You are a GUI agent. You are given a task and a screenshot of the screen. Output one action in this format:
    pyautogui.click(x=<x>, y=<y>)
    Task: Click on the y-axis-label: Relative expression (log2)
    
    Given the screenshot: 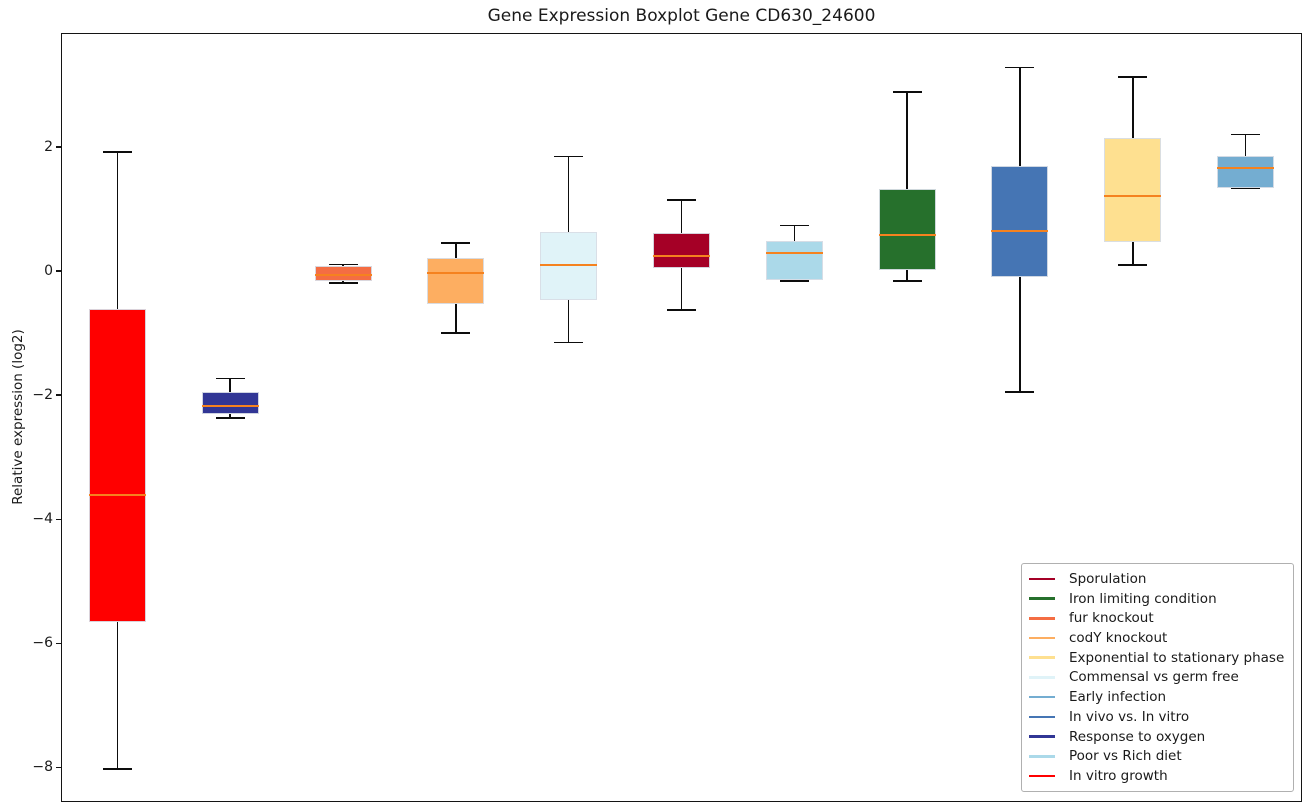 What is the action you would take?
    pyautogui.click(x=18, y=417)
    